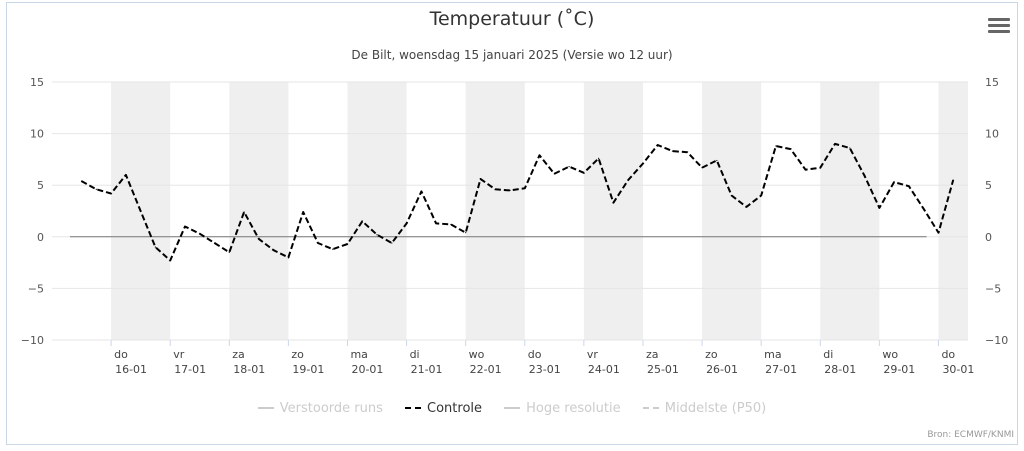  Describe the element at coordinates (308, 369) in the screenshot. I see `x-tick-date: 19-01` at that location.